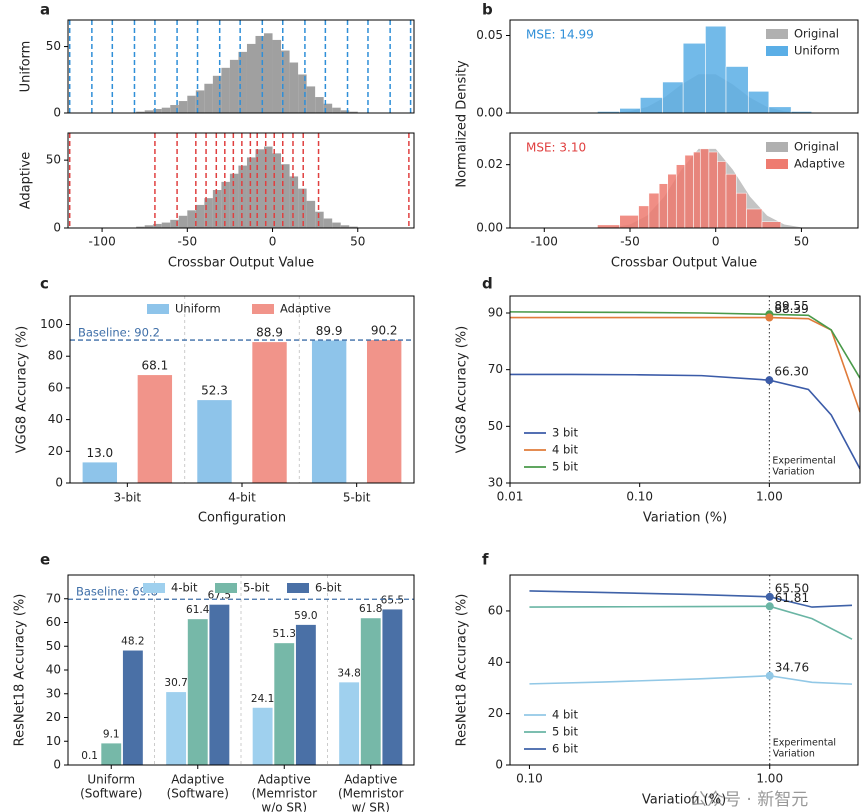 Image resolution: width=864 pixels, height=812 pixels. What do you see at coordinates (55, 356) in the screenshot?
I see `y-tick-label: 80` at bounding box center [55, 356].